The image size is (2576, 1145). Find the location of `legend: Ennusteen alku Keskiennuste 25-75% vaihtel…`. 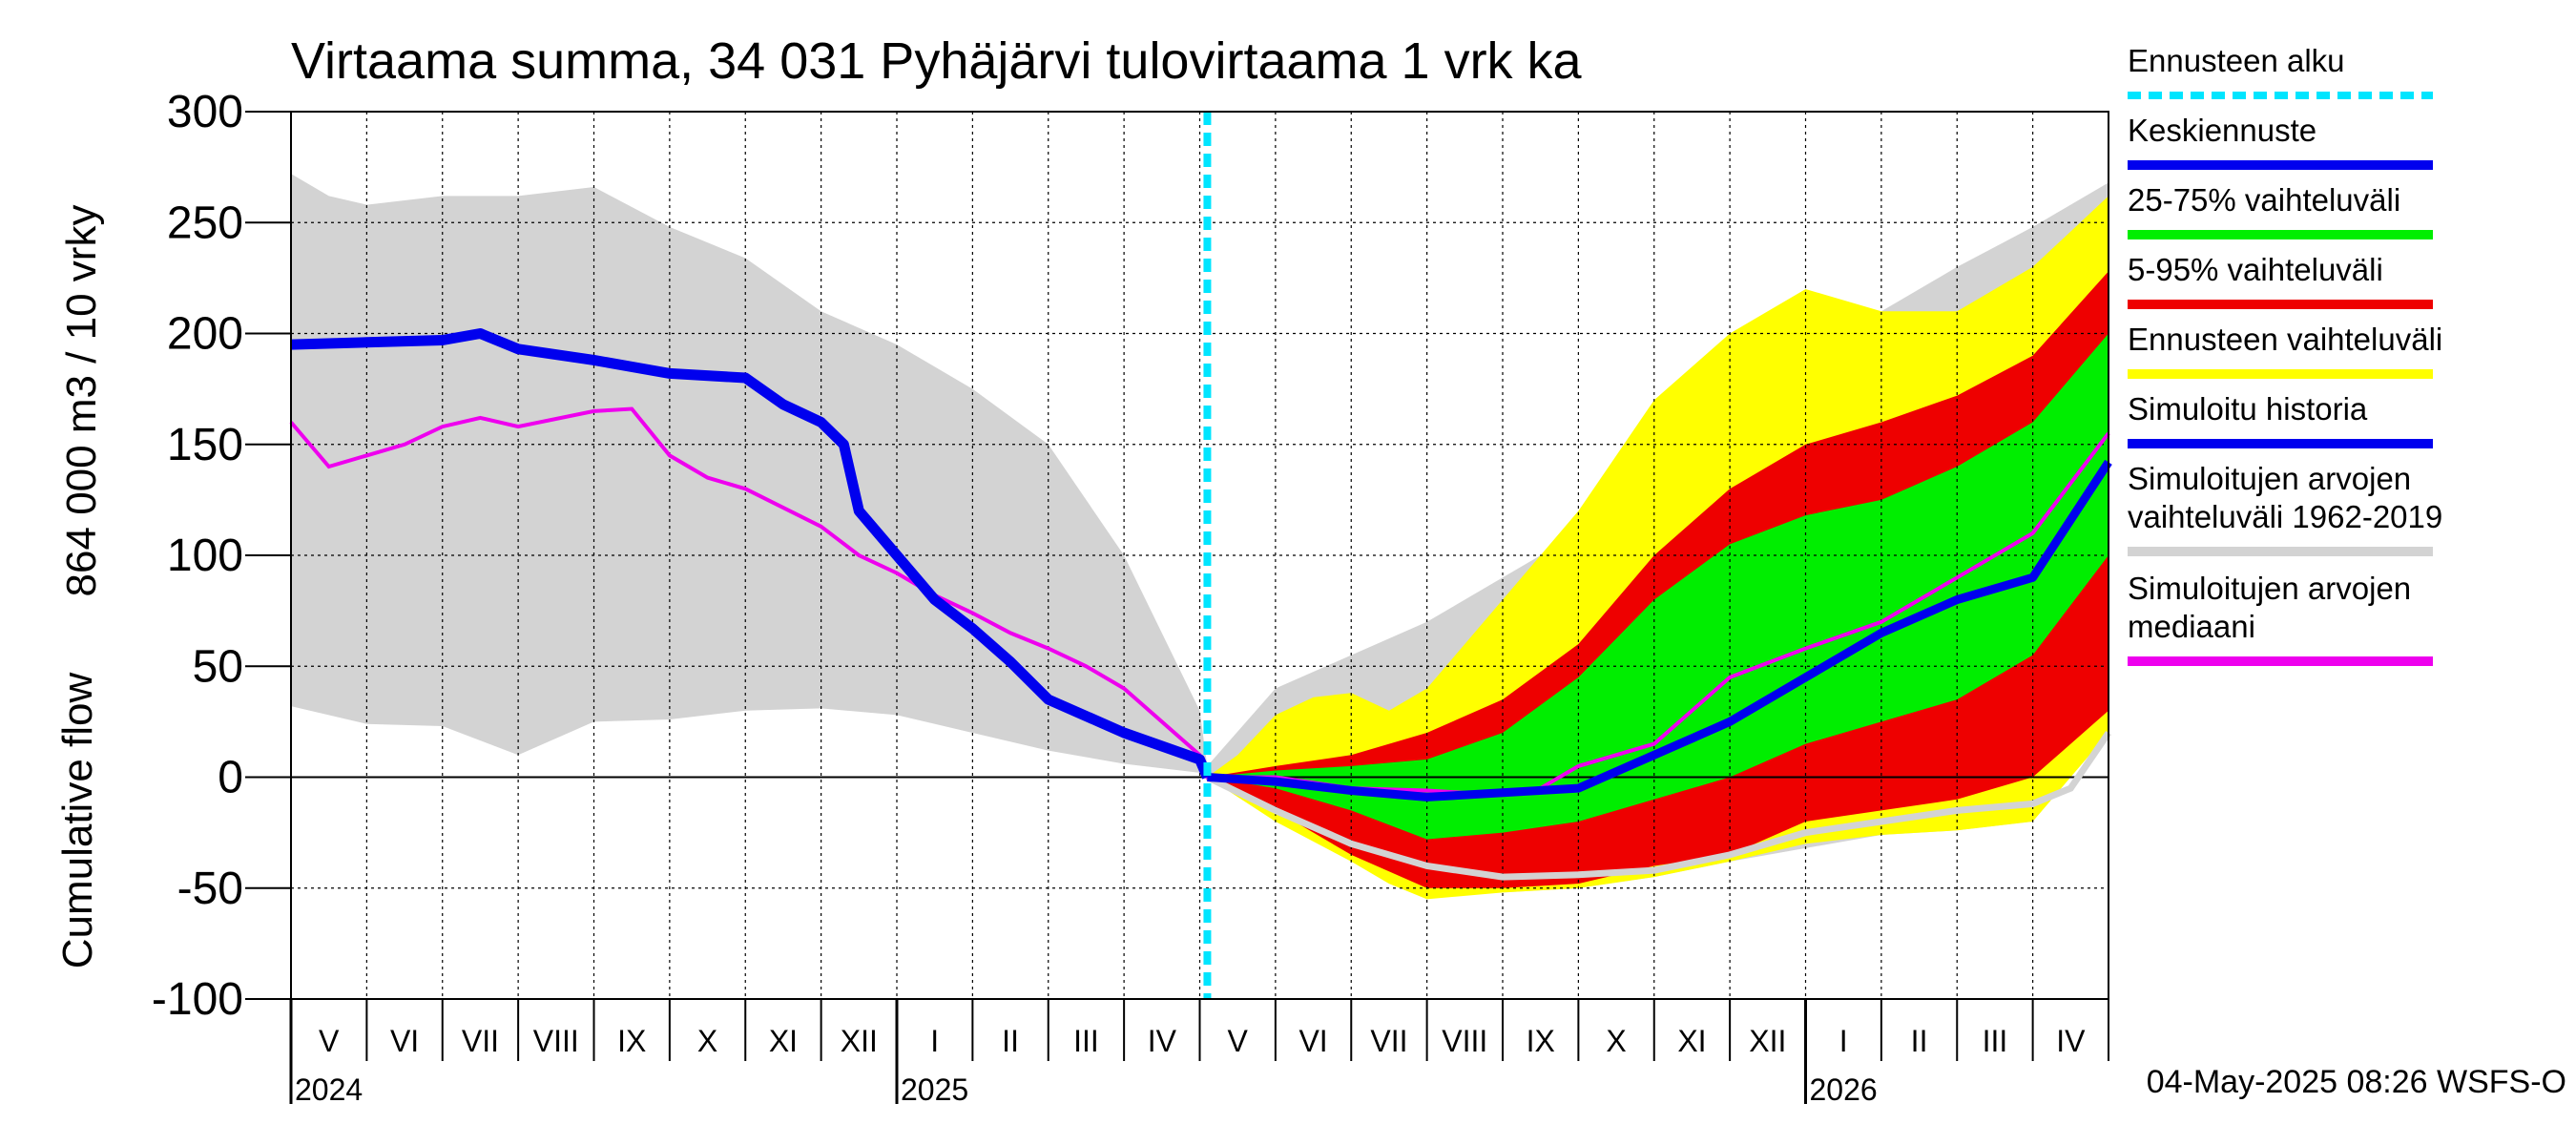

legend: Ennusteen alku Keskiennuste 25-75% vaihtel… is located at coordinates (2285, 354).